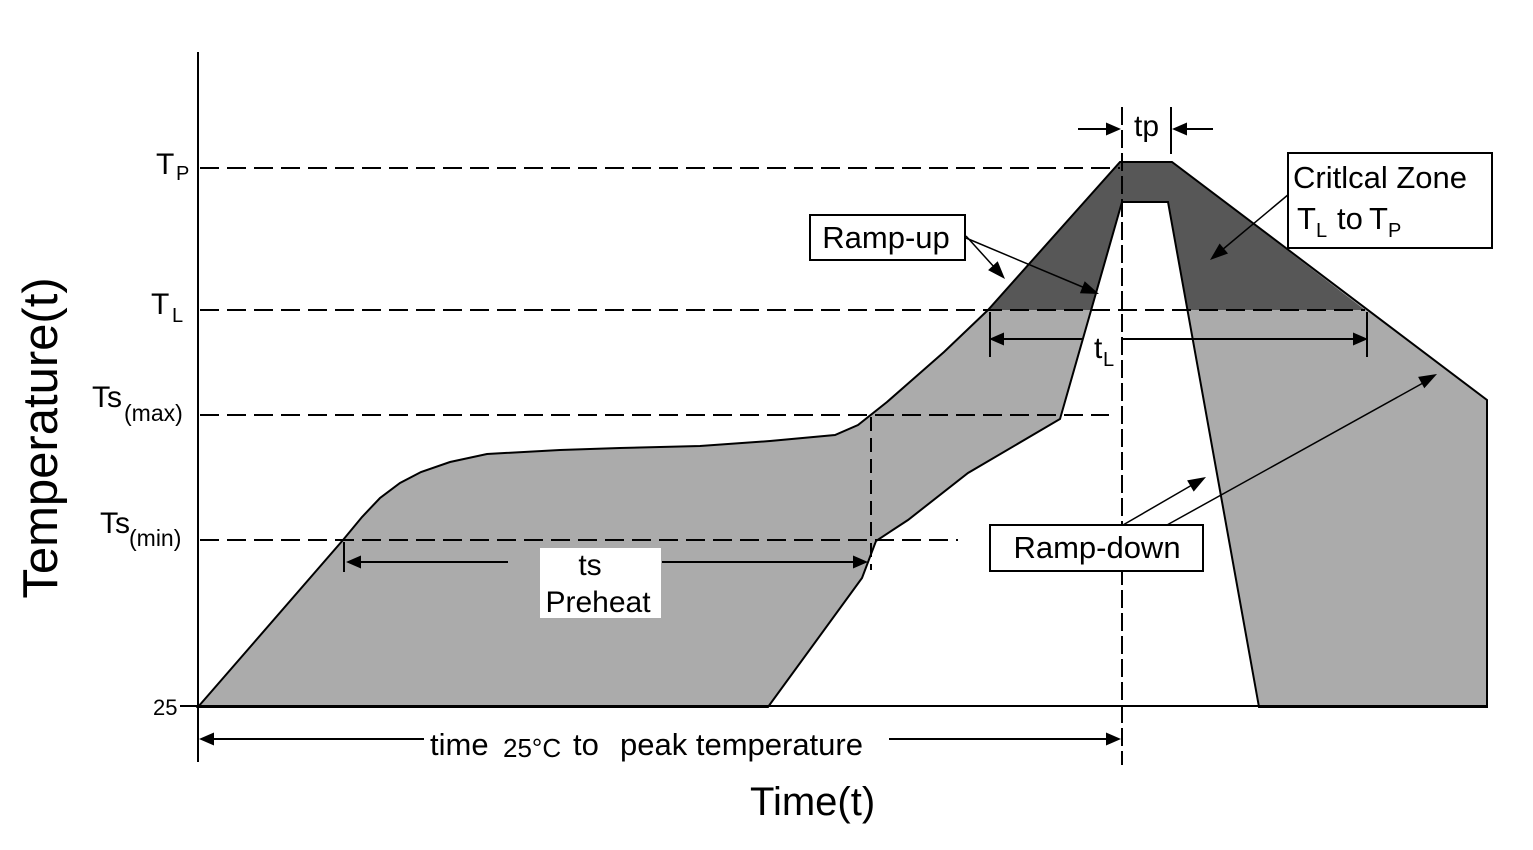 This screenshot has height=850, width=1533. What do you see at coordinates (812, 802) in the screenshot?
I see `svg-text: Time(t)` at bounding box center [812, 802].